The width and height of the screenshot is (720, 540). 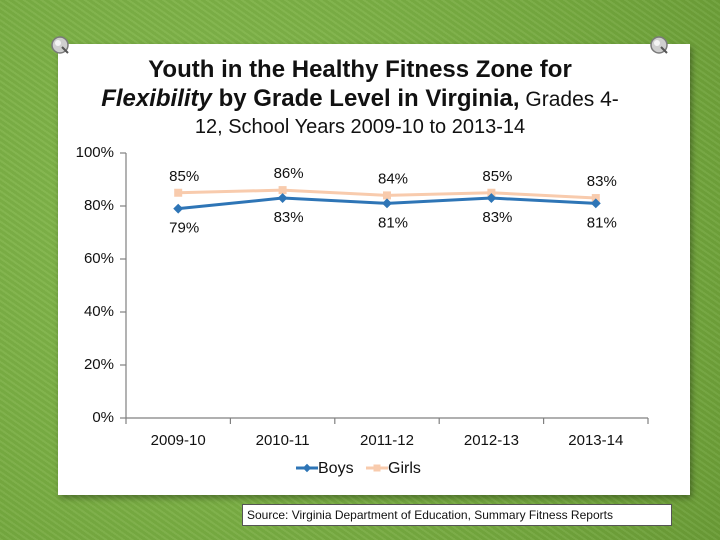 I want to click on y-tick-label: 60%, so click(x=99, y=258).